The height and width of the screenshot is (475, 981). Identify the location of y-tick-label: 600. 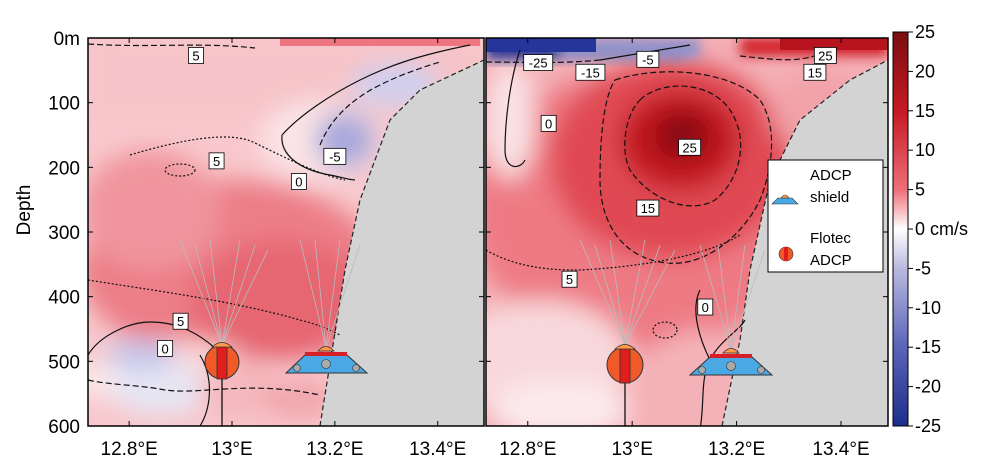
(64, 427).